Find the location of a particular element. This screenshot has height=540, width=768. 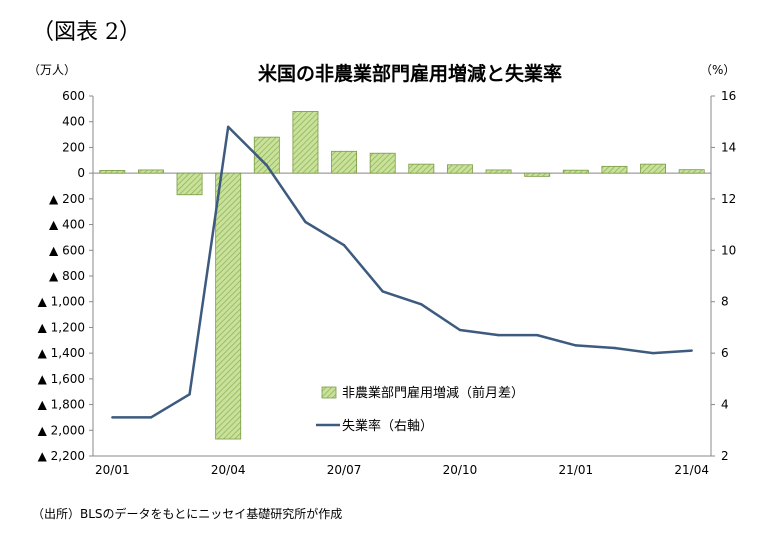

left-tick-label: 200 is located at coordinates (73, 147).